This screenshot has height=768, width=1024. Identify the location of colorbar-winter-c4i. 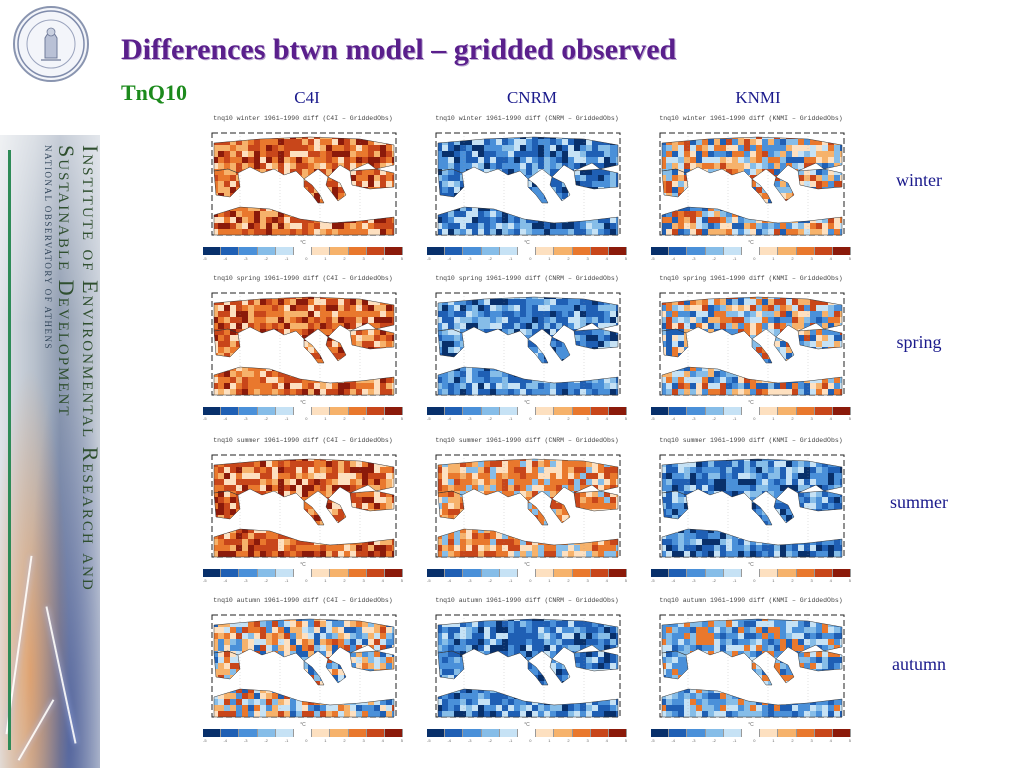
(303, 251).